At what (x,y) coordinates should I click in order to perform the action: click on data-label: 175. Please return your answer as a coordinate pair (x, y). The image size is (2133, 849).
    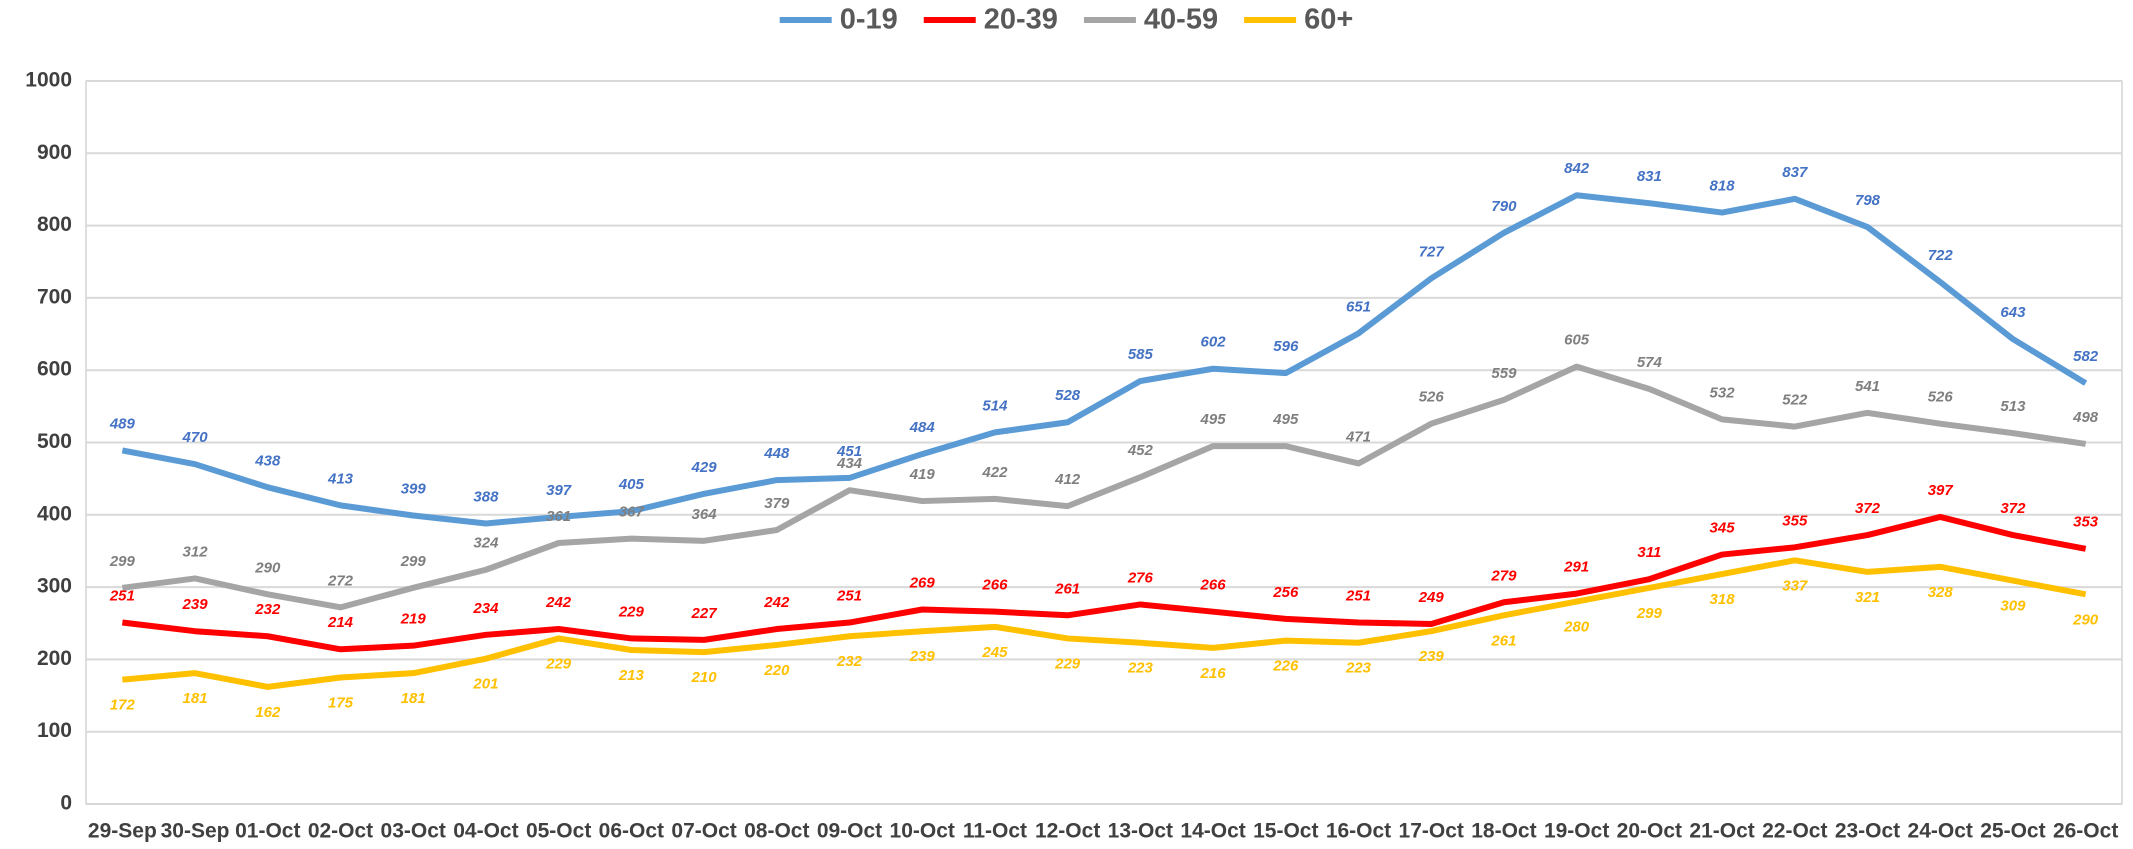
    Looking at the image, I should click on (341, 702).